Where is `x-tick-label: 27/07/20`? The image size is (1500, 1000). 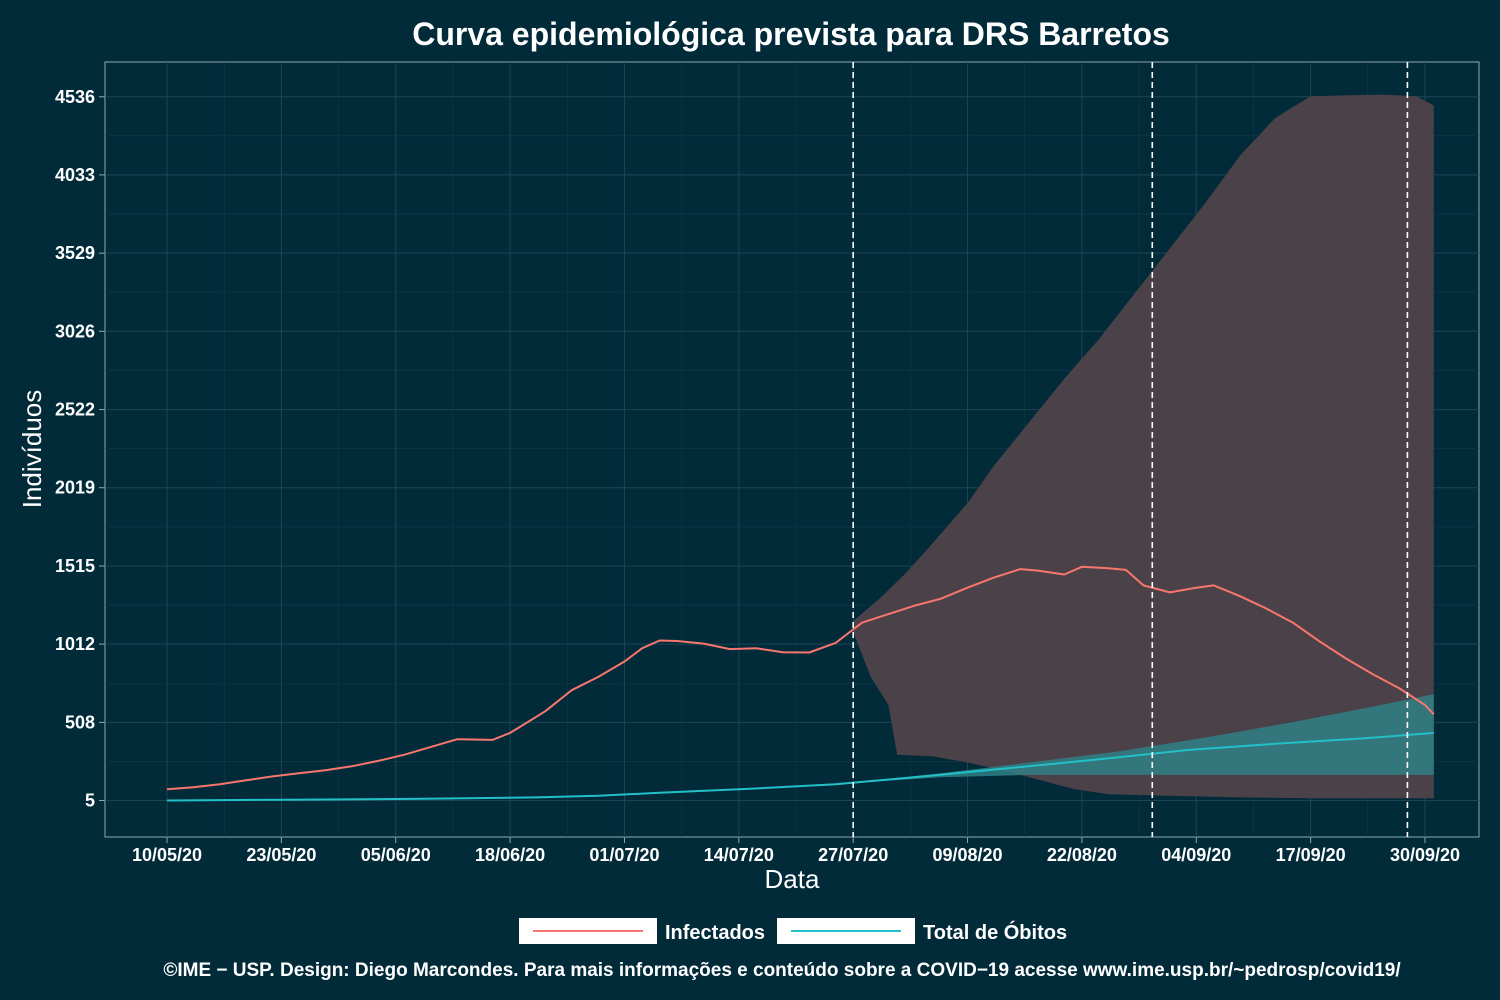 x-tick-label: 27/07/20 is located at coordinates (853, 855).